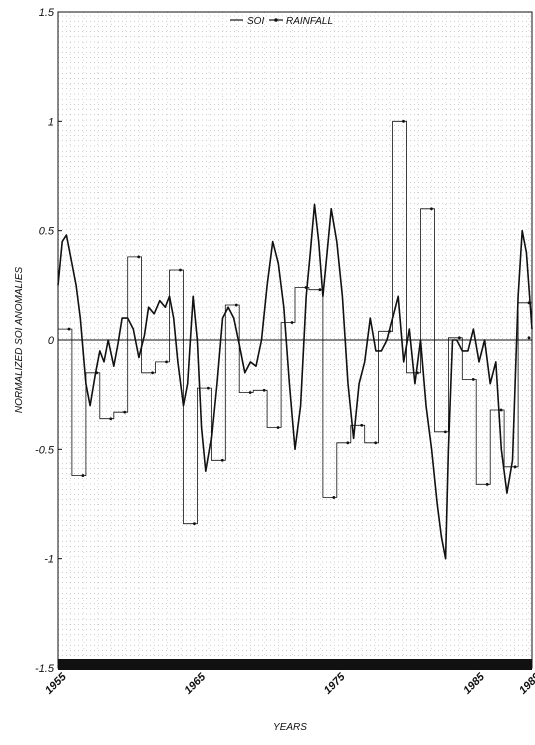 This screenshot has height=745, width=535. I want to click on legend-rainfall-marker, so click(276, 20).